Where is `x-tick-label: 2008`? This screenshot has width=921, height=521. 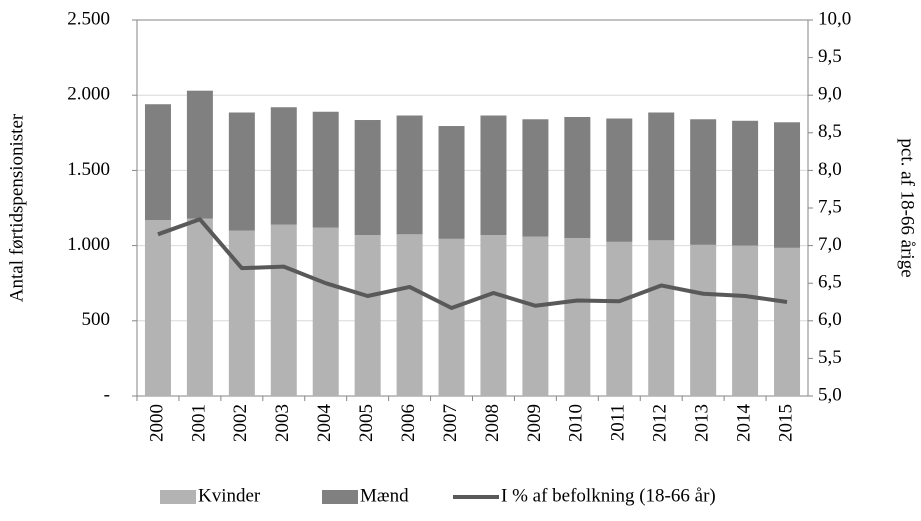 x-tick-label: 2008 is located at coordinates (492, 423).